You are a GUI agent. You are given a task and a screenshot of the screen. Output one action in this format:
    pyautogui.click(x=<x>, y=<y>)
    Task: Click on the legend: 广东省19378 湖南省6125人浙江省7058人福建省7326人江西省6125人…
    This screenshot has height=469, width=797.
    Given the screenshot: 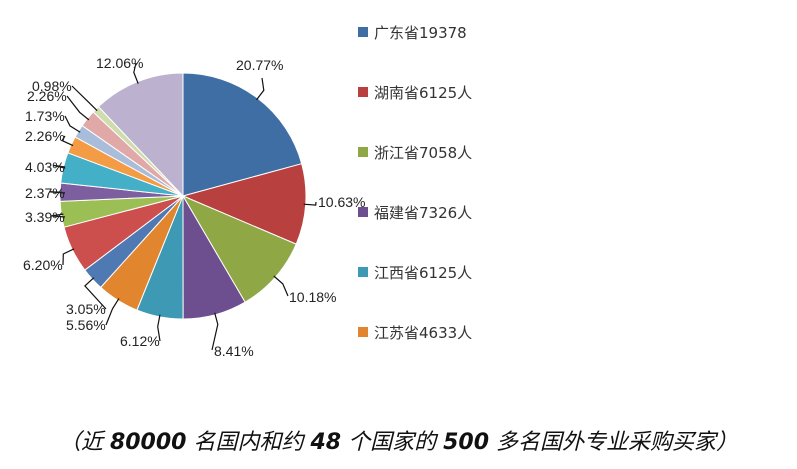 What is the action you would take?
    pyautogui.click(x=415, y=183)
    